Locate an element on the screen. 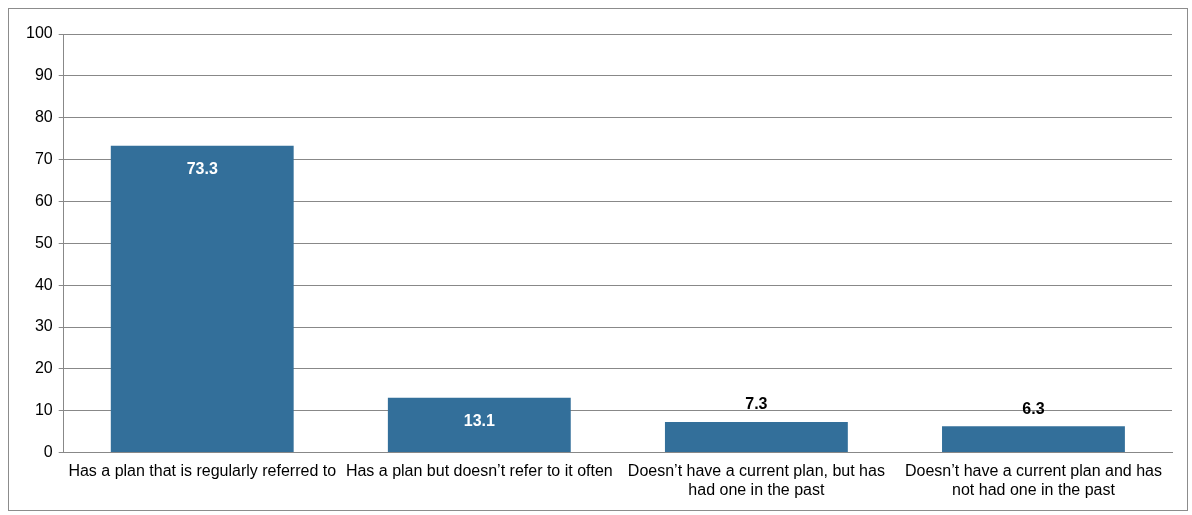 The height and width of the screenshot is (515, 1192). x-tick-label: Has a plan but doesn’t refer to it often is located at coordinates (479, 470).